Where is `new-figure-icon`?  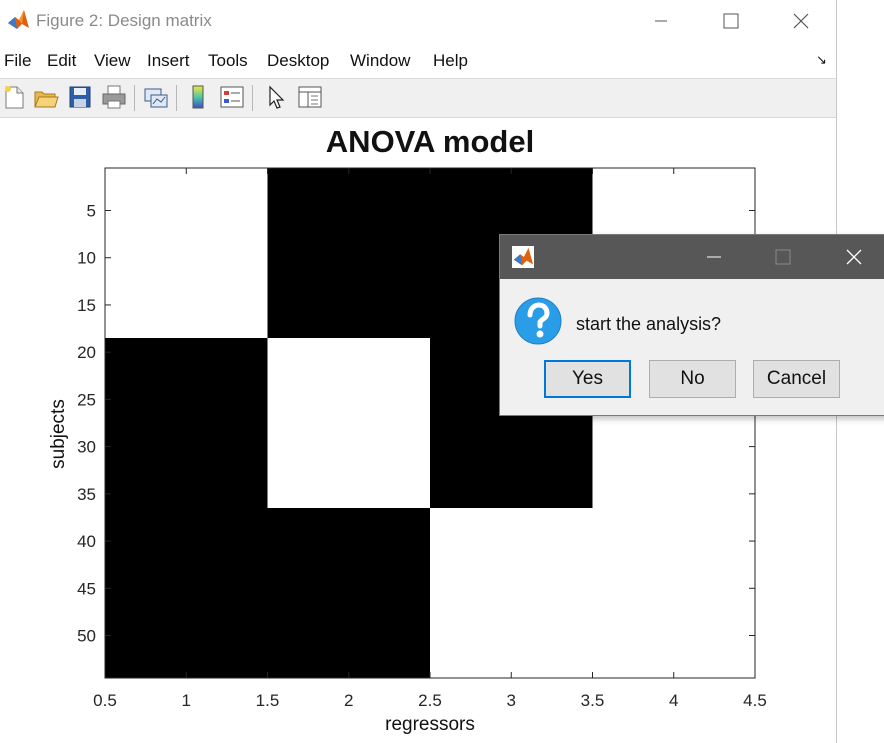 new-figure-icon is located at coordinates (14, 97).